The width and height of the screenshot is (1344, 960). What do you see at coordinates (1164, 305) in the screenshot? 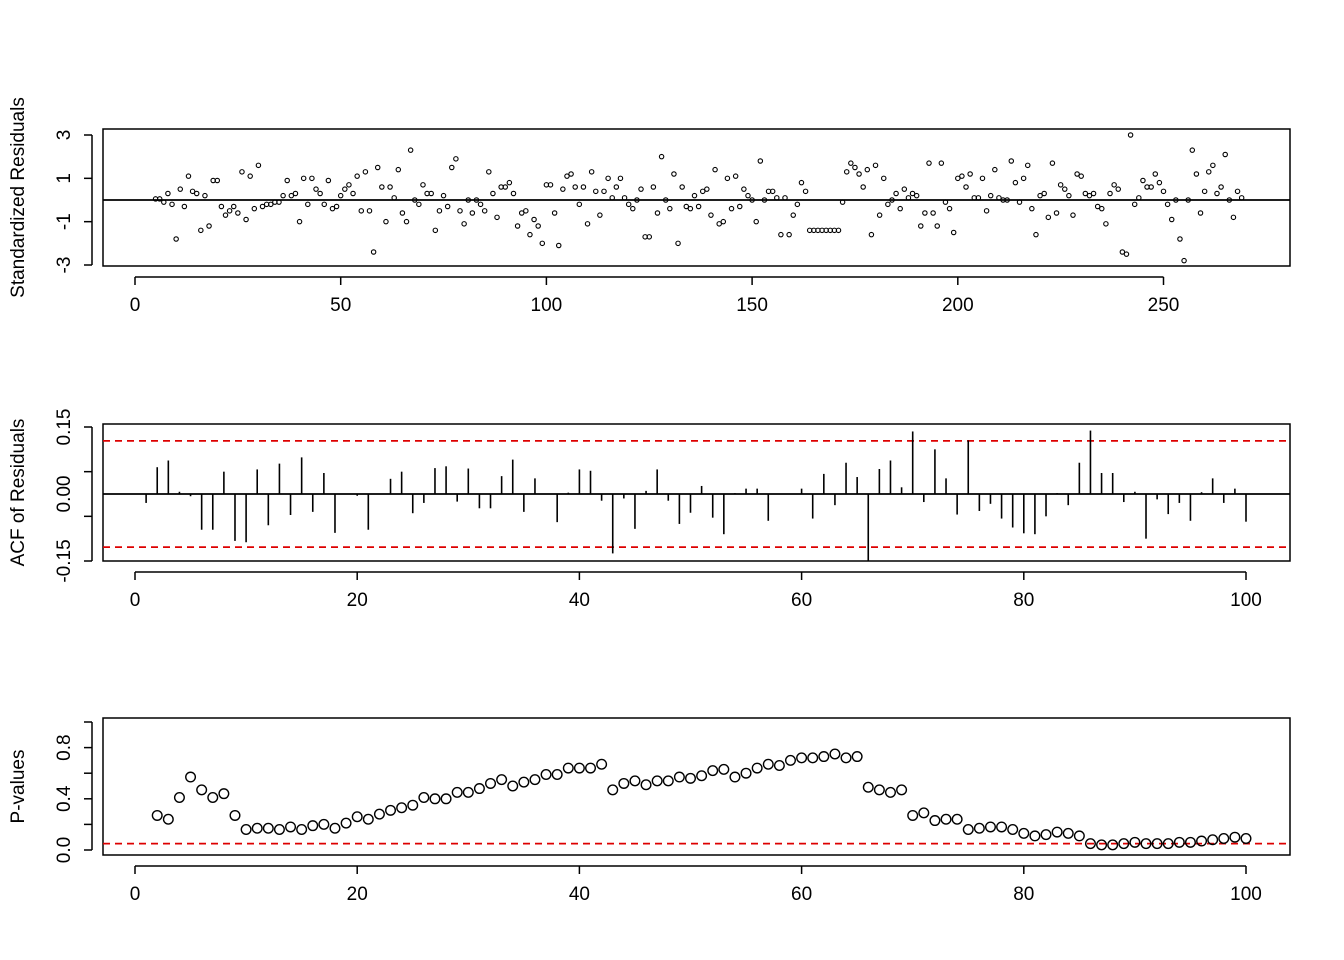
I see `x-tick-label: 250` at bounding box center [1164, 305].